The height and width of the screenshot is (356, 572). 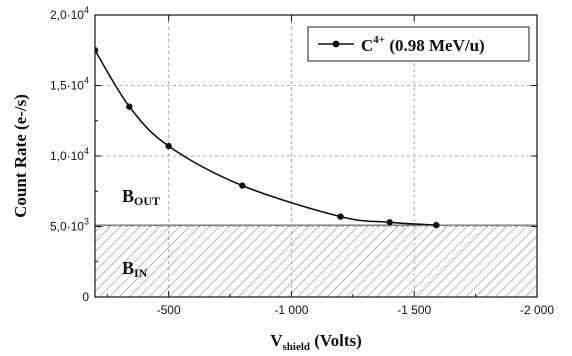 I want to click on y-tick-mantissa: 1,5·10, so click(x=67, y=86).